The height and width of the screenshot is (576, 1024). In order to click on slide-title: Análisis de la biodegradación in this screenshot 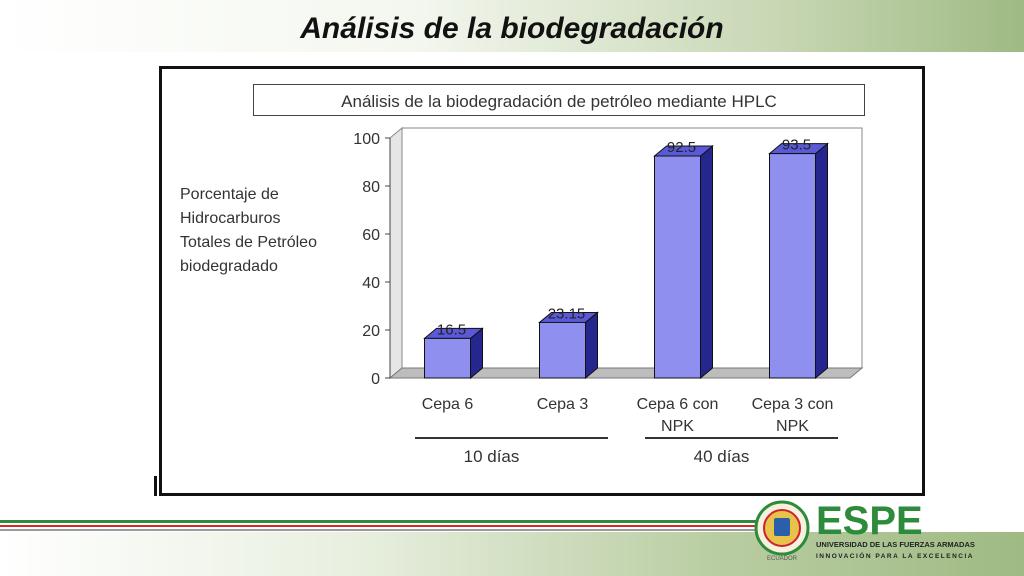, I will do `click(512, 28)`.